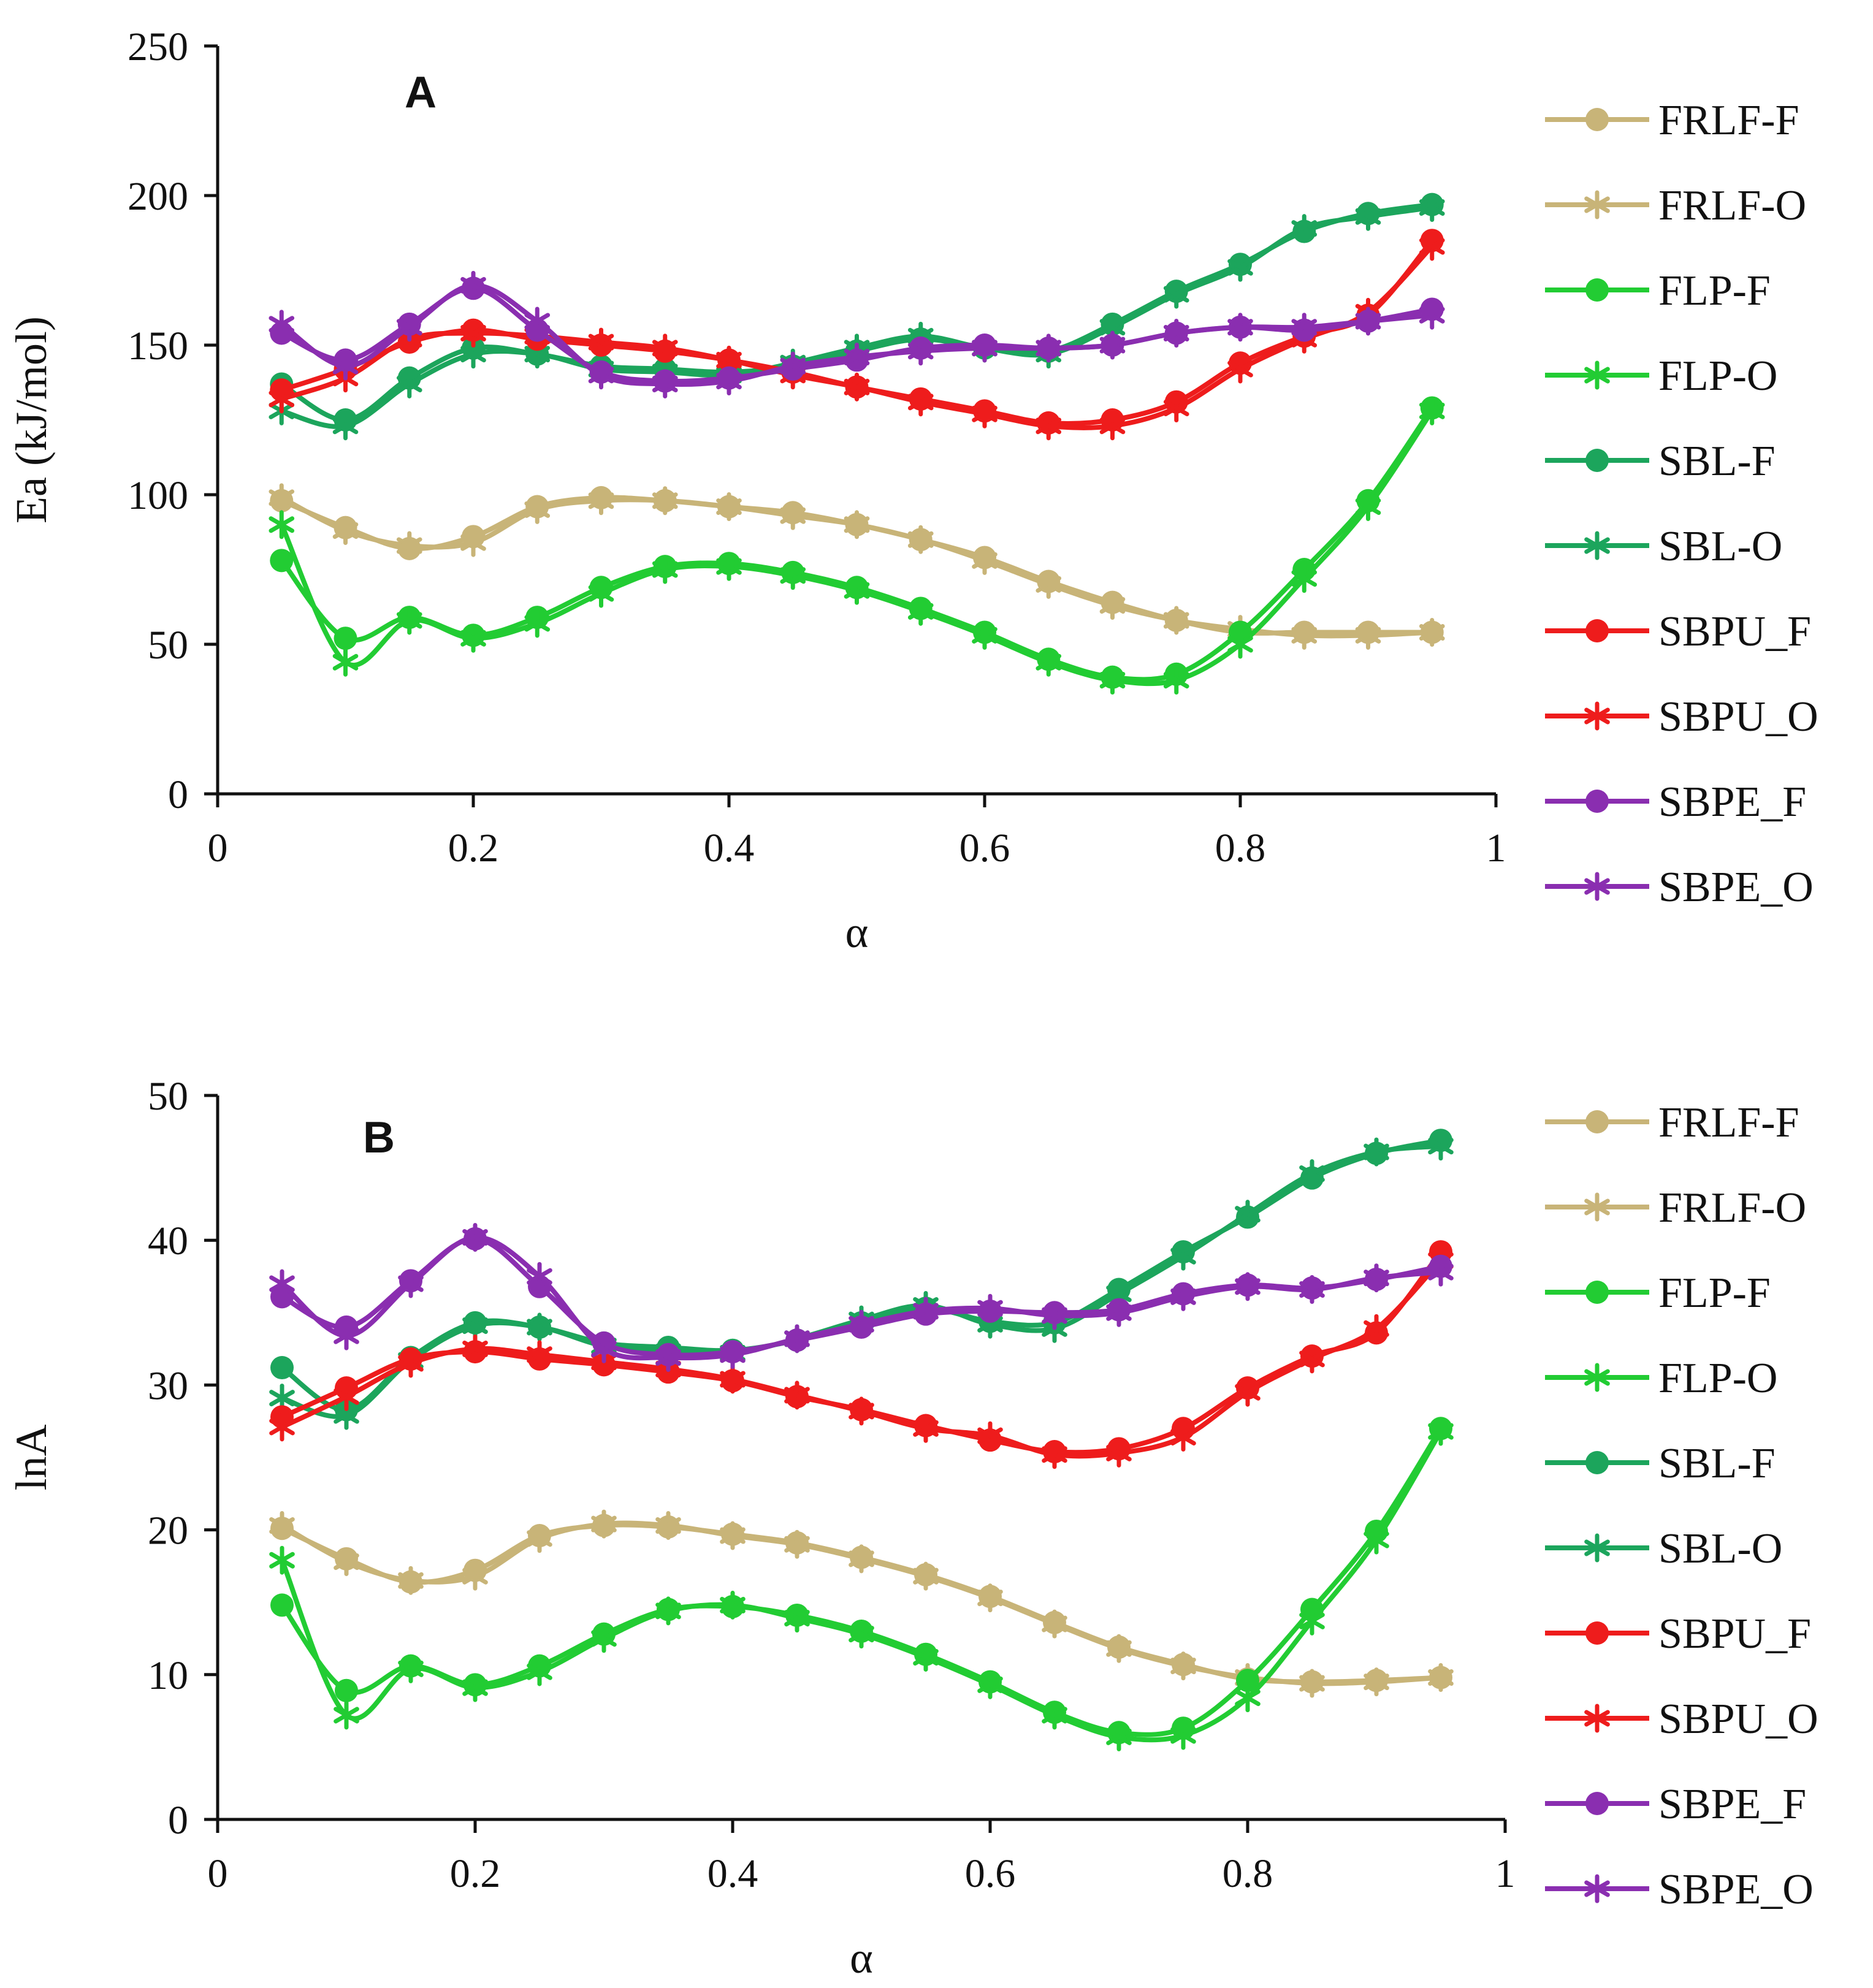 Image resolution: width=1873 pixels, height=1988 pixels. Describe the element at coordinates (1661, 1378) in the screenshot. I see `panel-b-legend-item-flp-o: FLP-O` at that location.